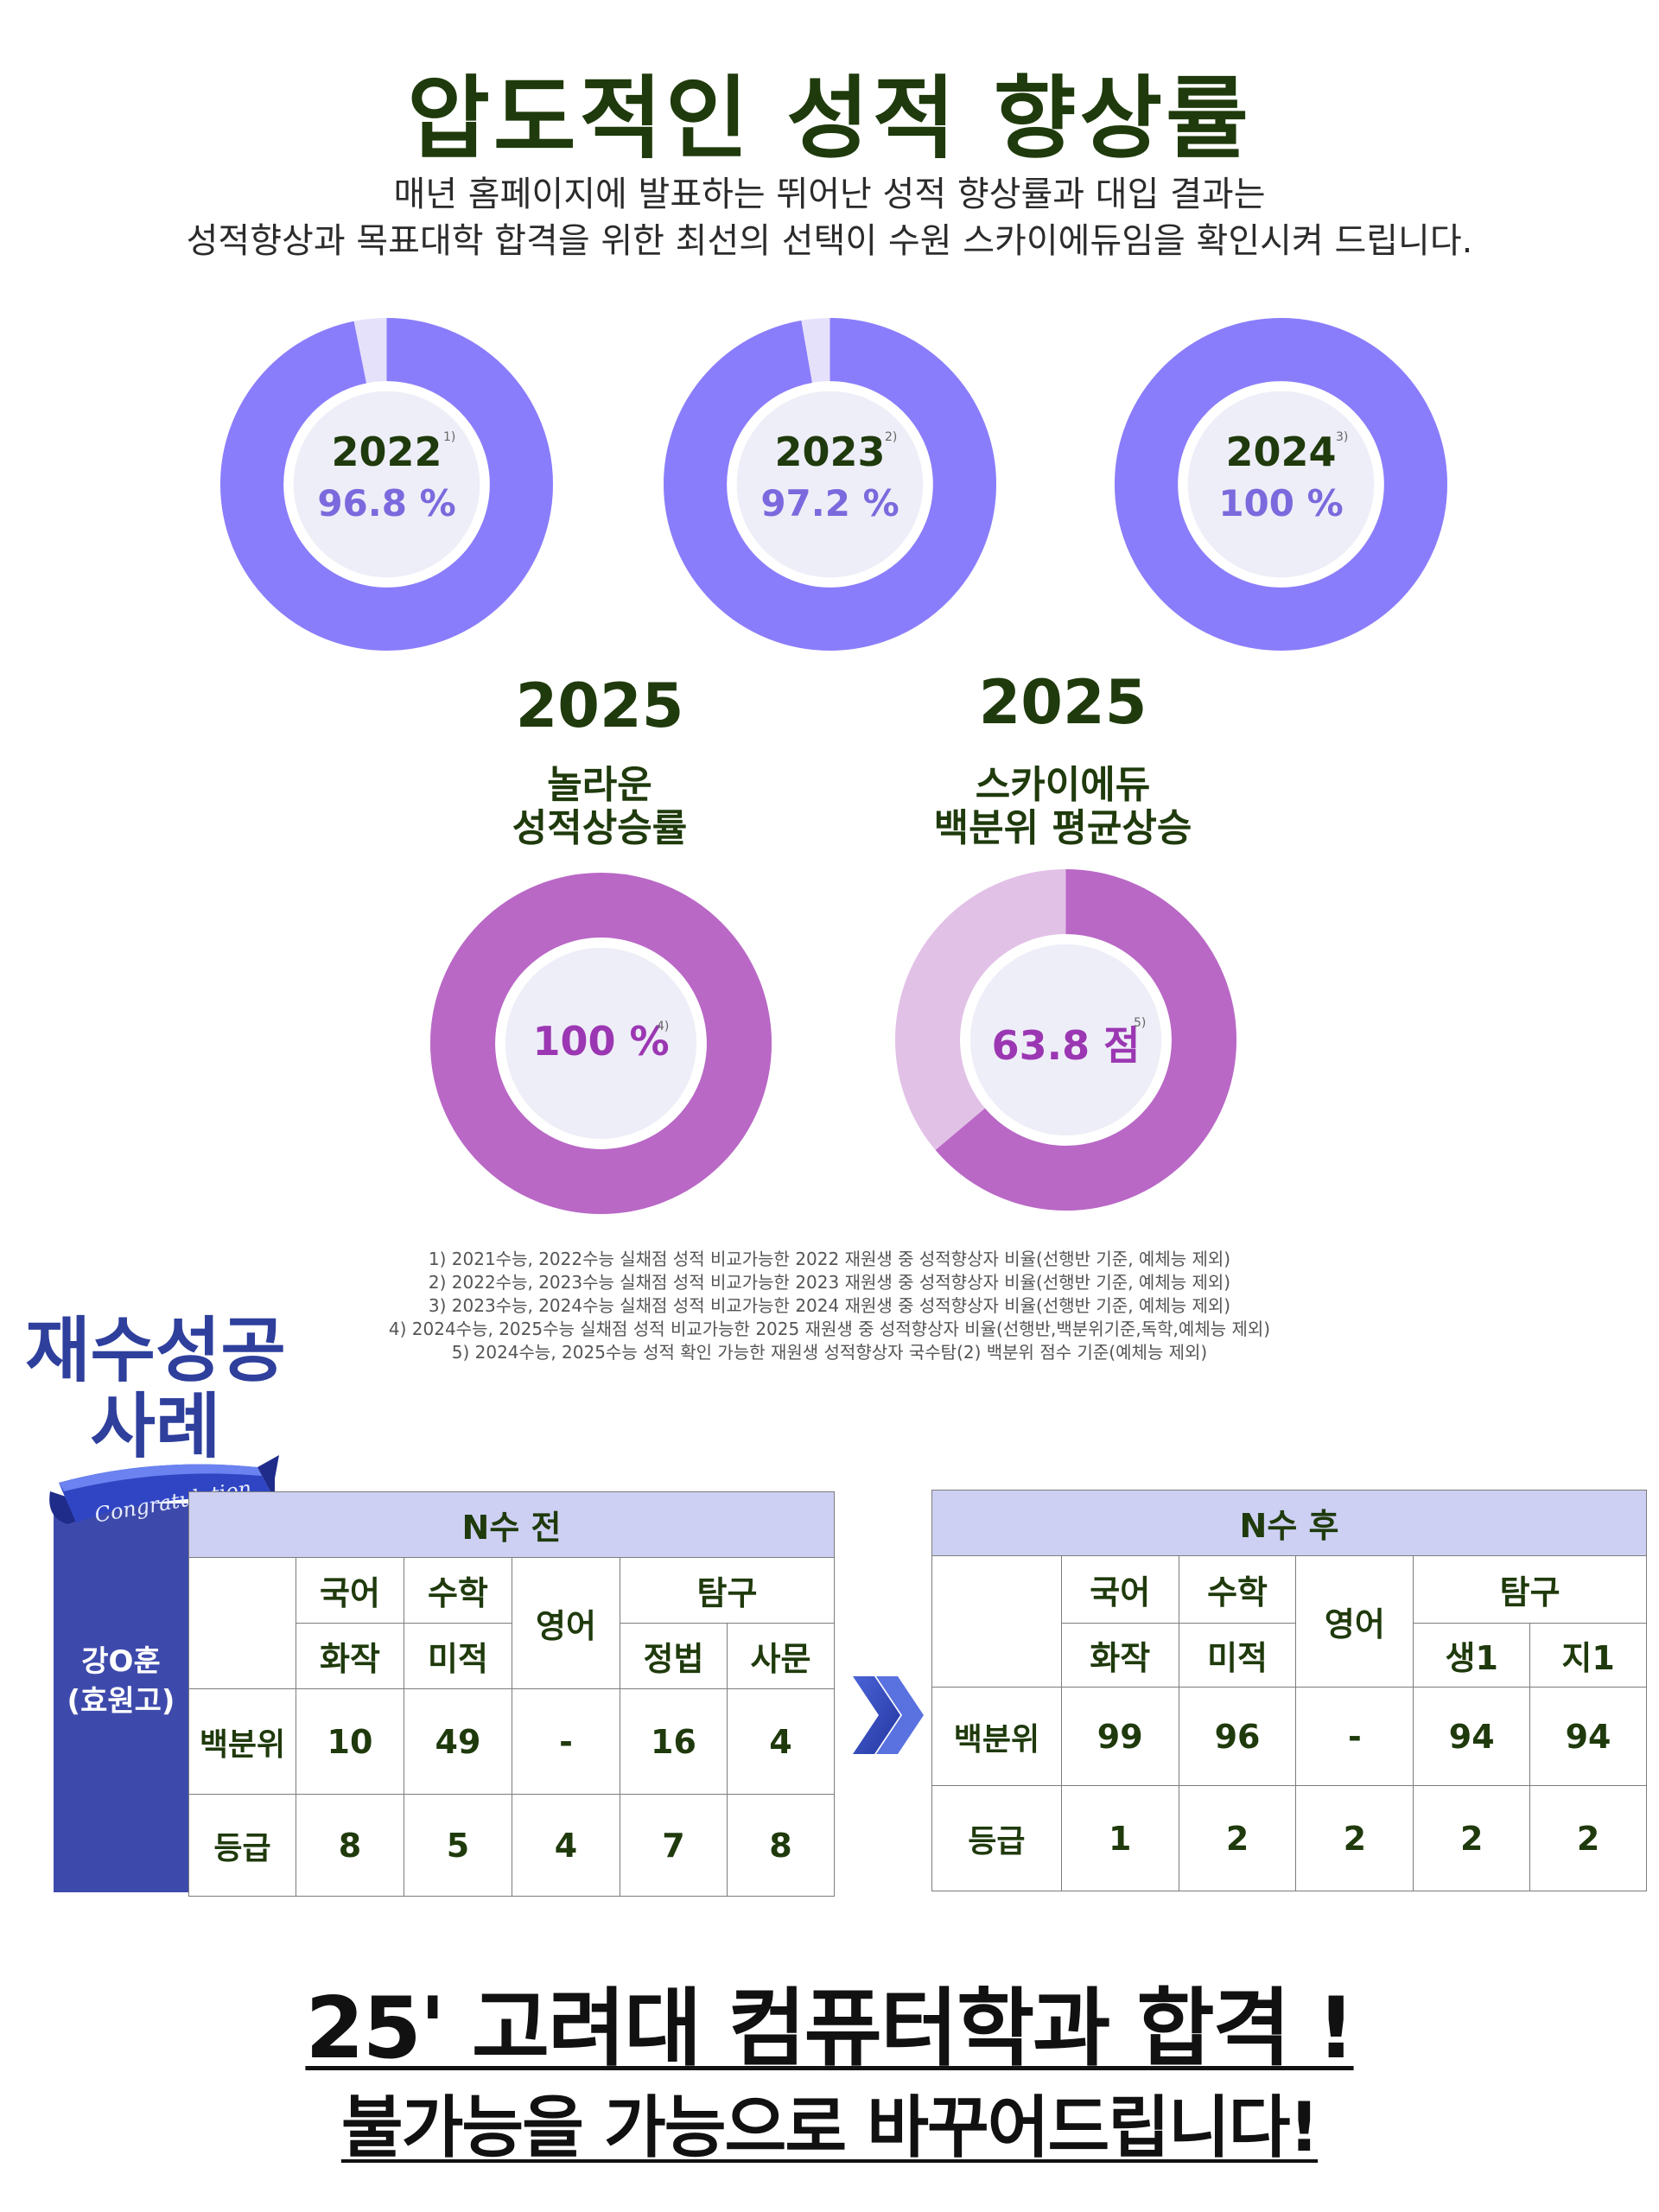  What do you see at coordinates (781, 1656) in the screenshot?
I see `elective-header: 사문` at bounding box center [781, 1656].